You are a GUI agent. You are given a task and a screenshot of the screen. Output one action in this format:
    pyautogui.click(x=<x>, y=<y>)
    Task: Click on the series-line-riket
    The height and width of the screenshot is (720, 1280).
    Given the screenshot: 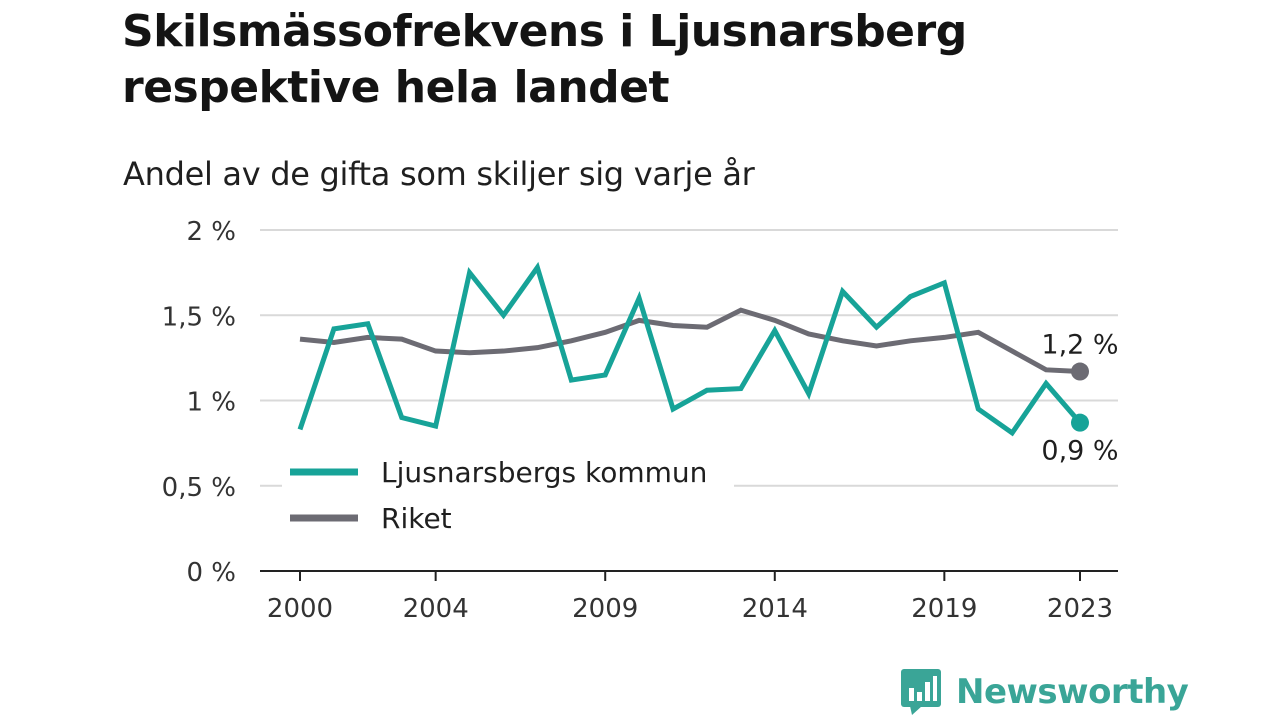 What is the action you would take?
    pyautogui.click(x=690, y=341)
    